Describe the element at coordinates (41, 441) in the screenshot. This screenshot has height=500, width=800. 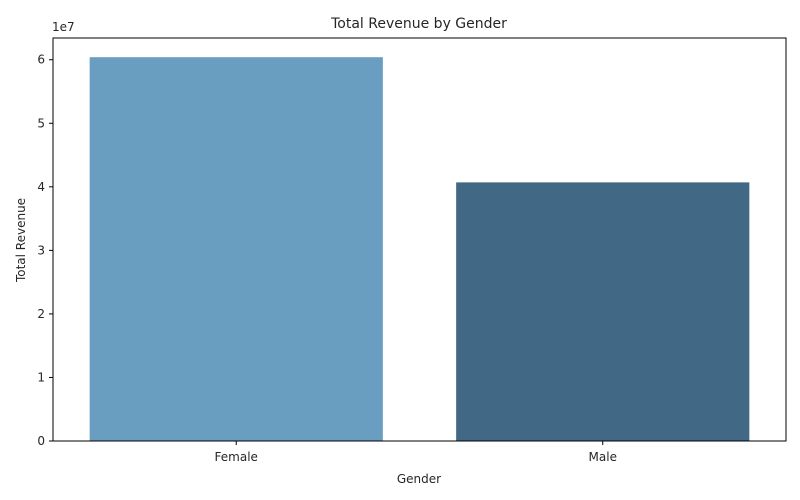
I see `y-tick-label: 0` at that location.